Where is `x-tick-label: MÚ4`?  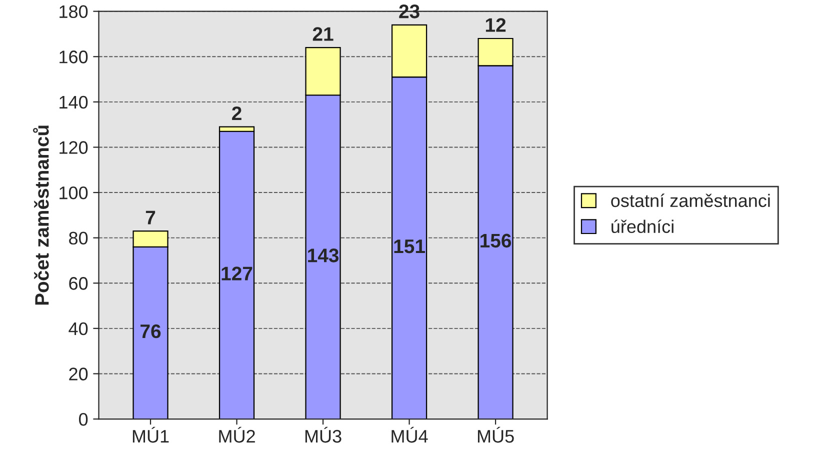 x-tick-label: MÚ4 is located at coordinates (410, 434).